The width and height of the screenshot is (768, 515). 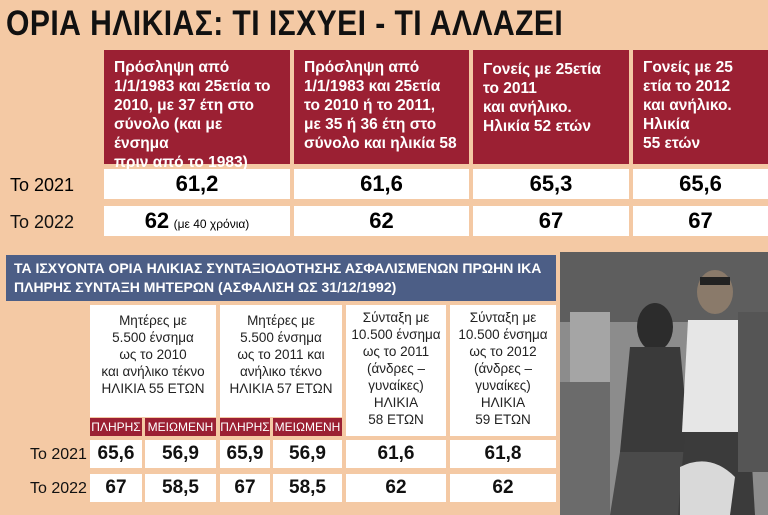 I want to click on header-line: 55 ετών, so click(x=672, y=143).